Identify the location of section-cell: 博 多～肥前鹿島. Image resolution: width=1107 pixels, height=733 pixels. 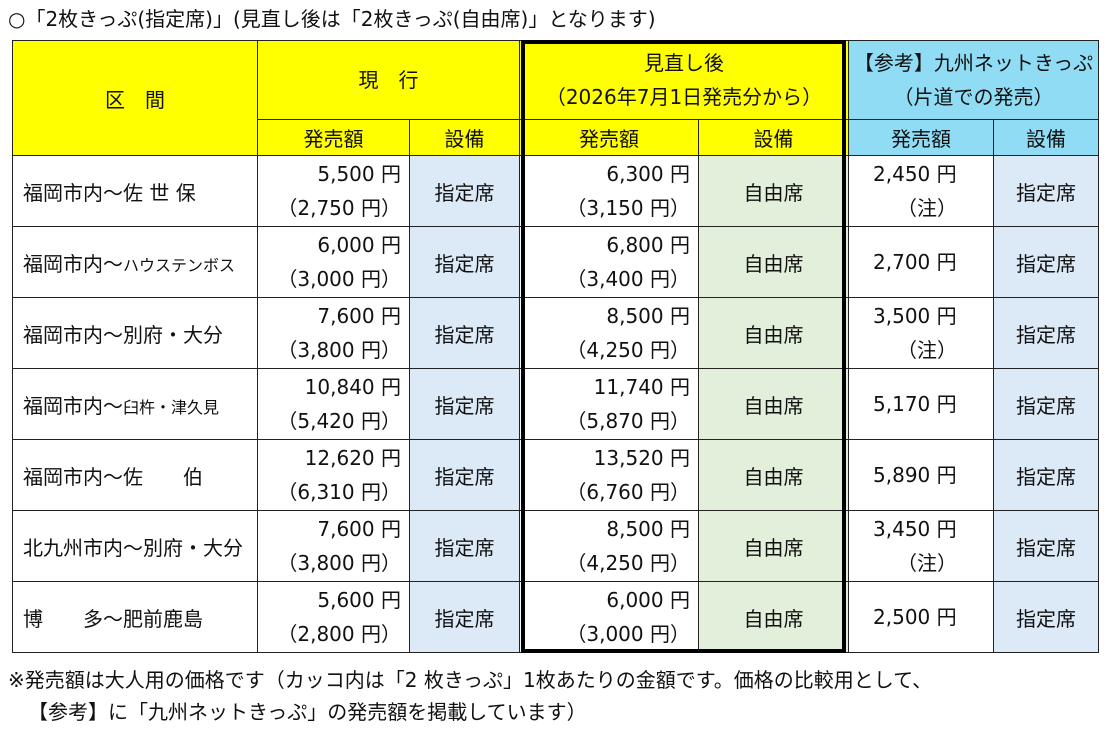
(135, 617).